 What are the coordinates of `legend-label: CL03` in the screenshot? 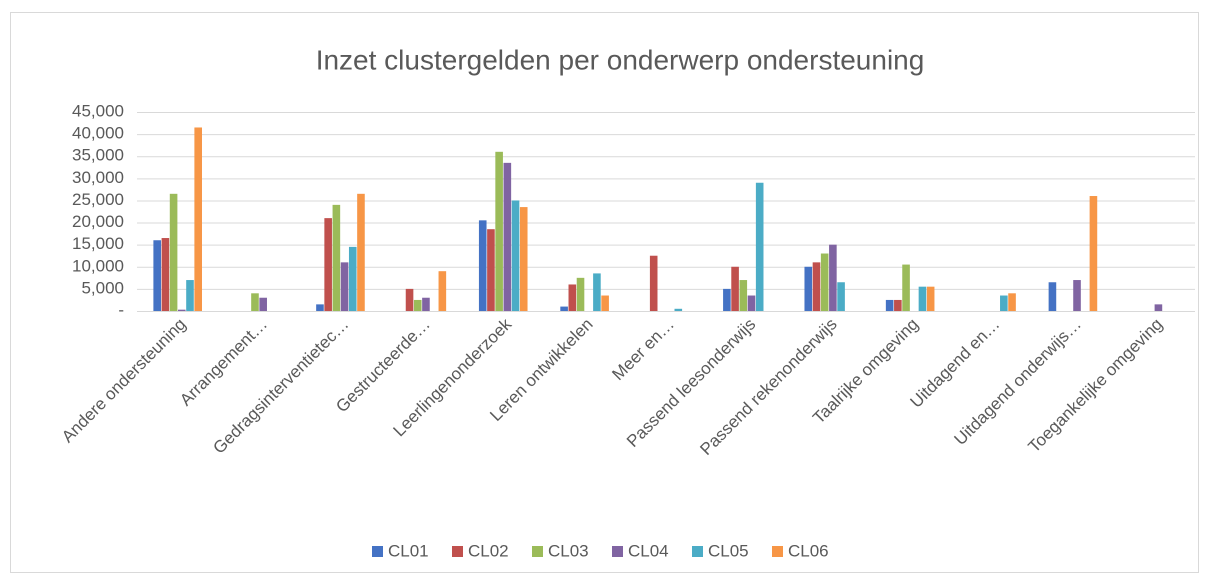 It's located at (568, 550).